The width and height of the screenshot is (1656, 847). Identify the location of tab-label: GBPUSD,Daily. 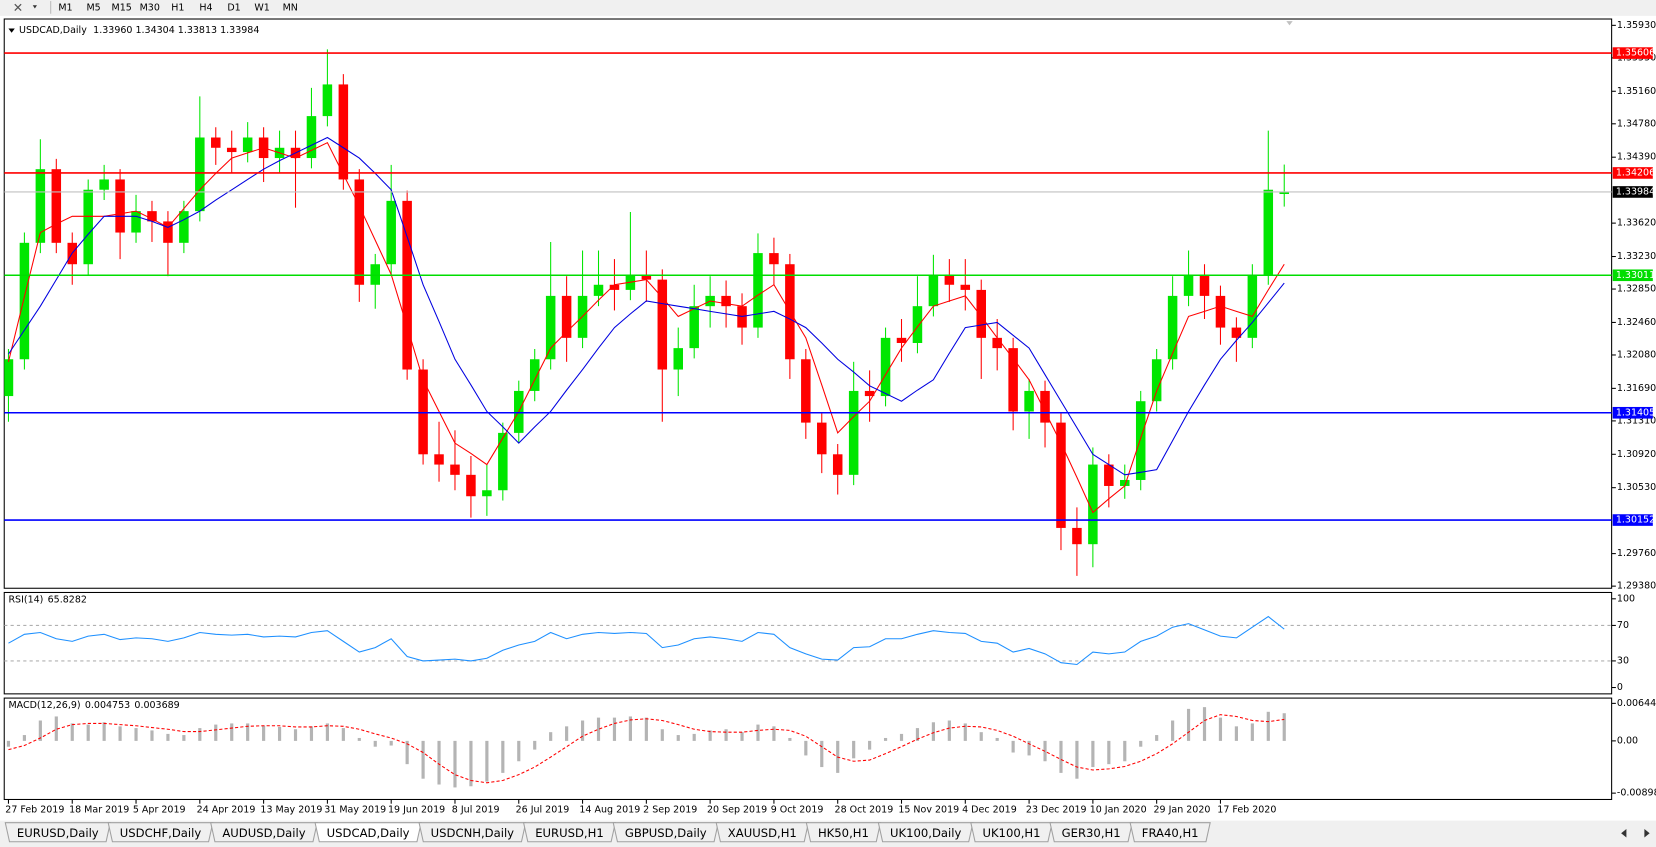
(666, 833).